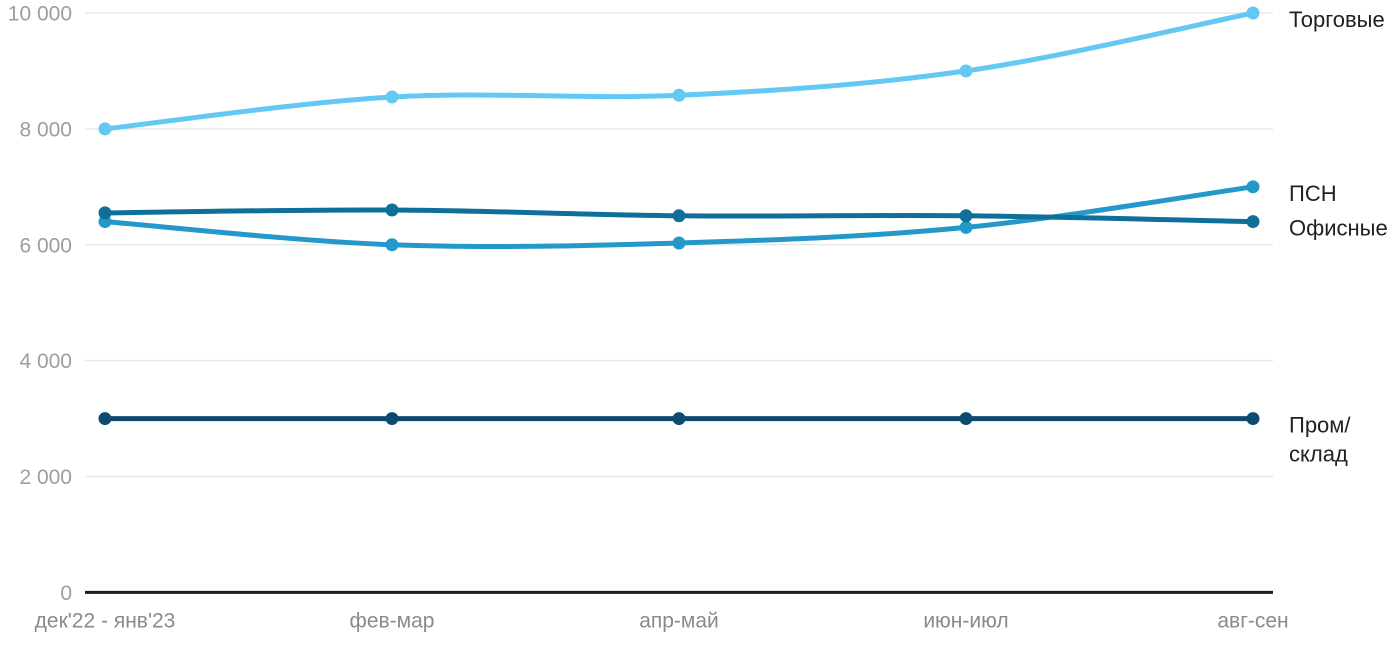 Image resolution: width=1400 pixels, height=650 pixels. I want to click on x-tick-label: июн-июл, so click(965, 621).